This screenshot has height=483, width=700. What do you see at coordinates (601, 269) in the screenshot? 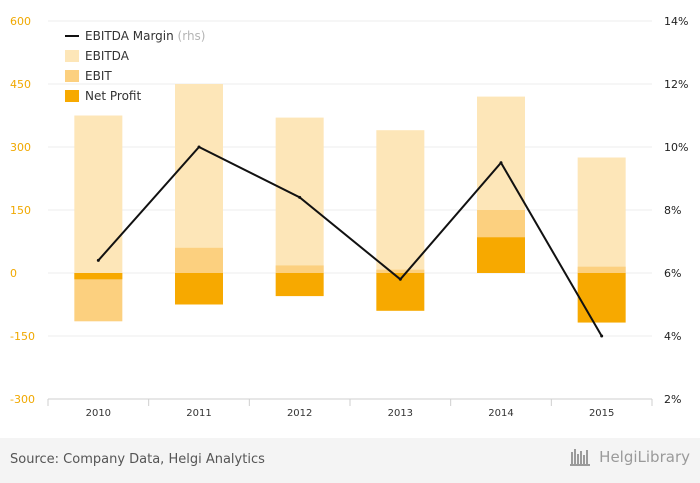
I see `bar-ebit-2015` at bounding box center [601, 269].